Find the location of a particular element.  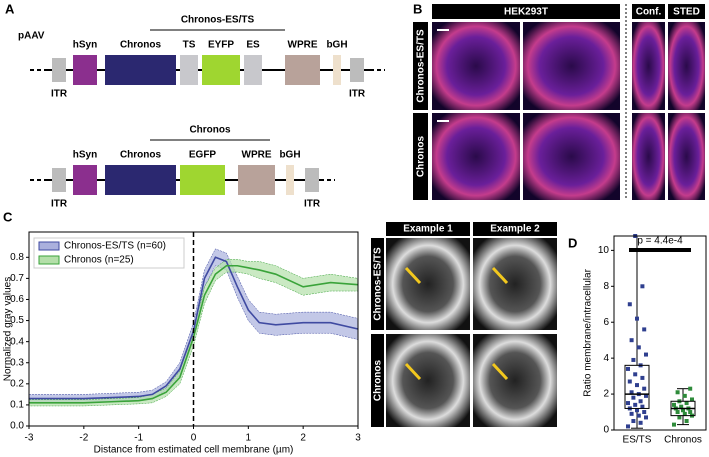

x-tick-label: 3 is located at coordinates (358, 438).